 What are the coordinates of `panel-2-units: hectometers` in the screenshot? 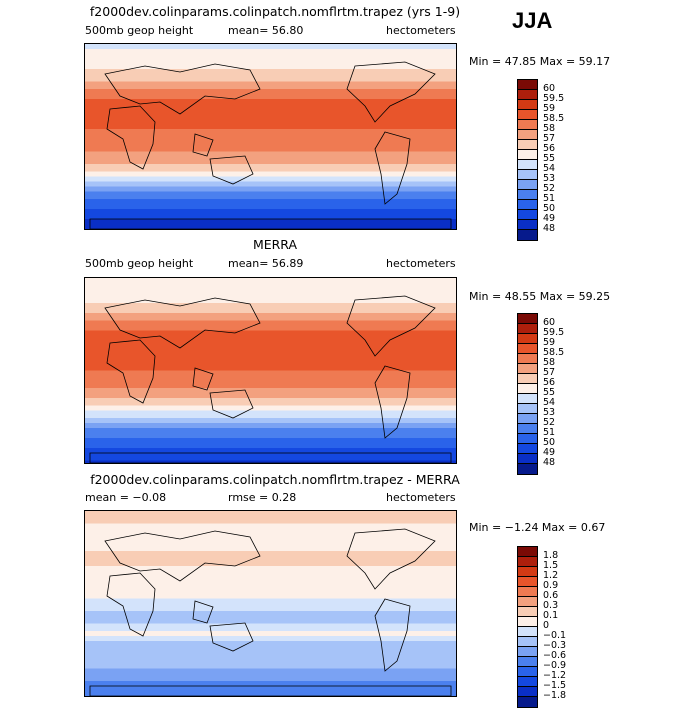 It's located at (421, 263).